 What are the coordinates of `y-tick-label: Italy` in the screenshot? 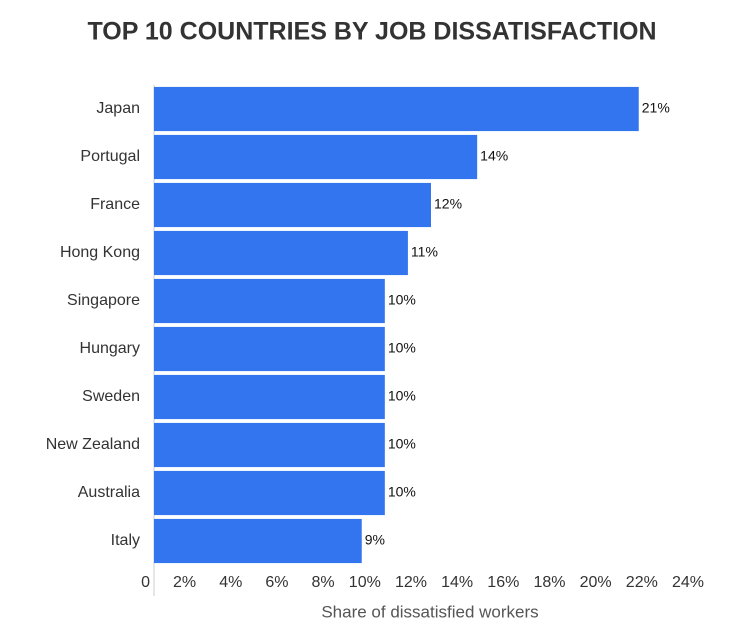 It's located at (125, 540).